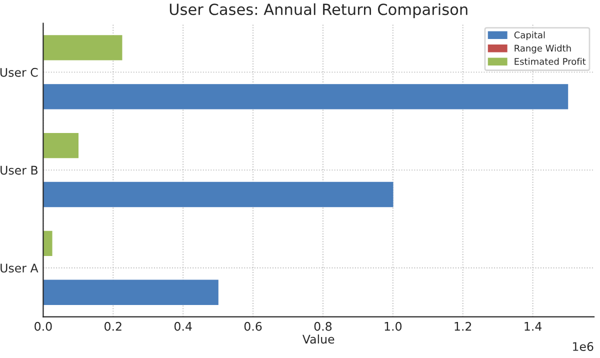  What do you see at coordinates (550, 61) in the screenshot?
I see `legend-label: Estimated Profit` at bounding box center [550, 61].